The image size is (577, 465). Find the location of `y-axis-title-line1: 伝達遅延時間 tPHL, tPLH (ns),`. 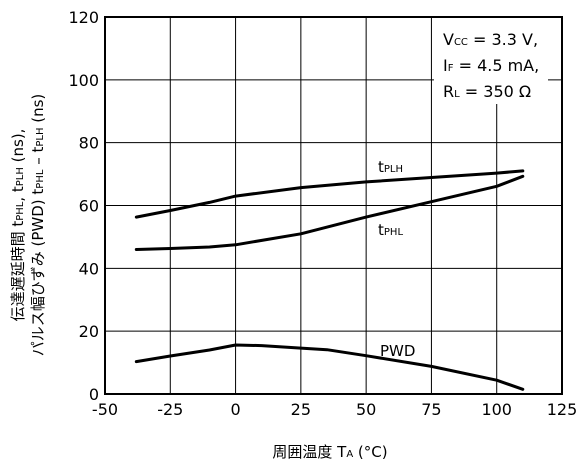

y-axis-title-line1: 伝達遅延時間 tPHL, tPLH (ns), is located at coordinates (18, 225).